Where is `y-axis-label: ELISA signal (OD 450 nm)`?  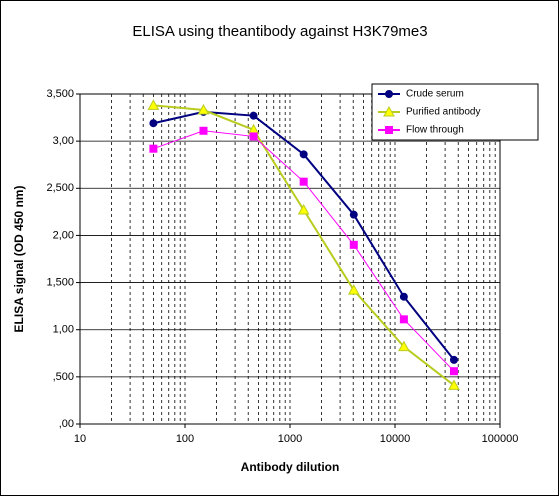 y-axis-label: ELISA signal (OD 450 nm) is located at coordinates (19, 259).